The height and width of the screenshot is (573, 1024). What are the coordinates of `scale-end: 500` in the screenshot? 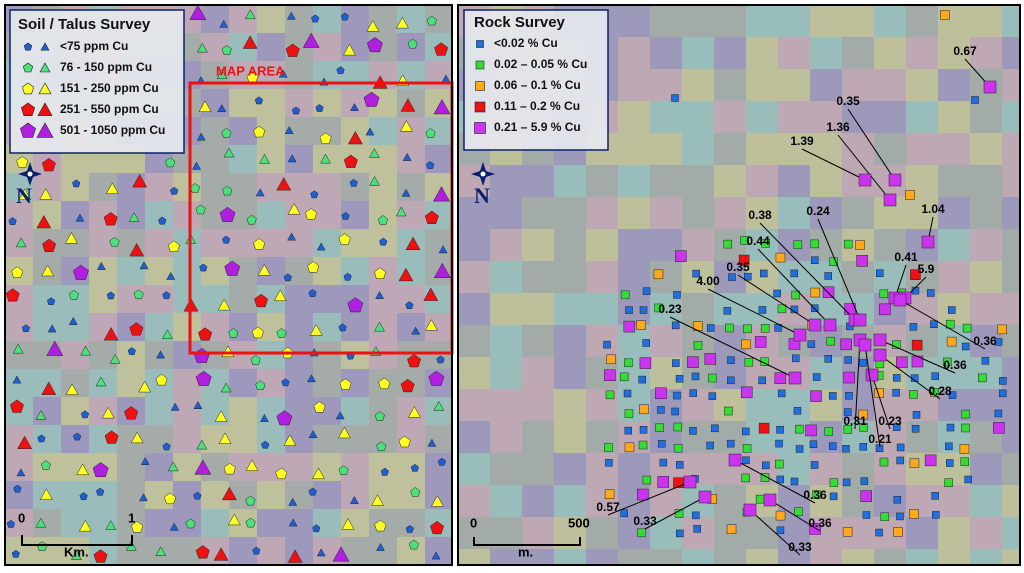 It's located at (579, 522).